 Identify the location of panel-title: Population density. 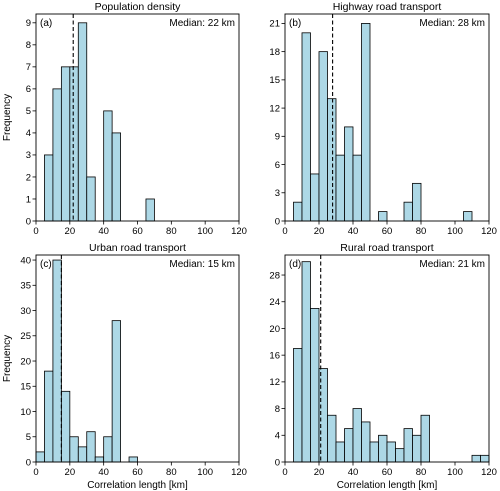
(138, 7).